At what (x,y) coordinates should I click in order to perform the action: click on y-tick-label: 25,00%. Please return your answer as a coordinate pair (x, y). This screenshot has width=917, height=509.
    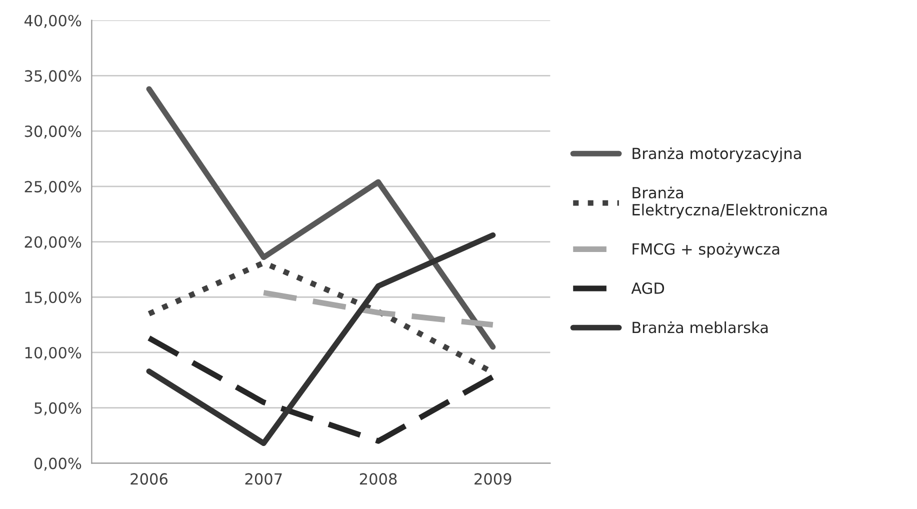
    Looking at the image, I should click on (53, 187).